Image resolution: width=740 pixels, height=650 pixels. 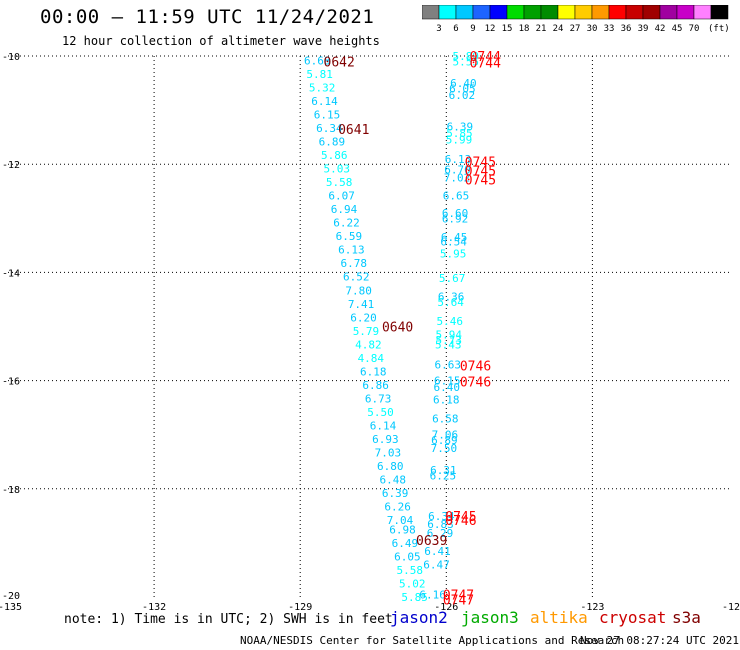 I want to click on x-tick-label: -135, so click(x=11, y=606).